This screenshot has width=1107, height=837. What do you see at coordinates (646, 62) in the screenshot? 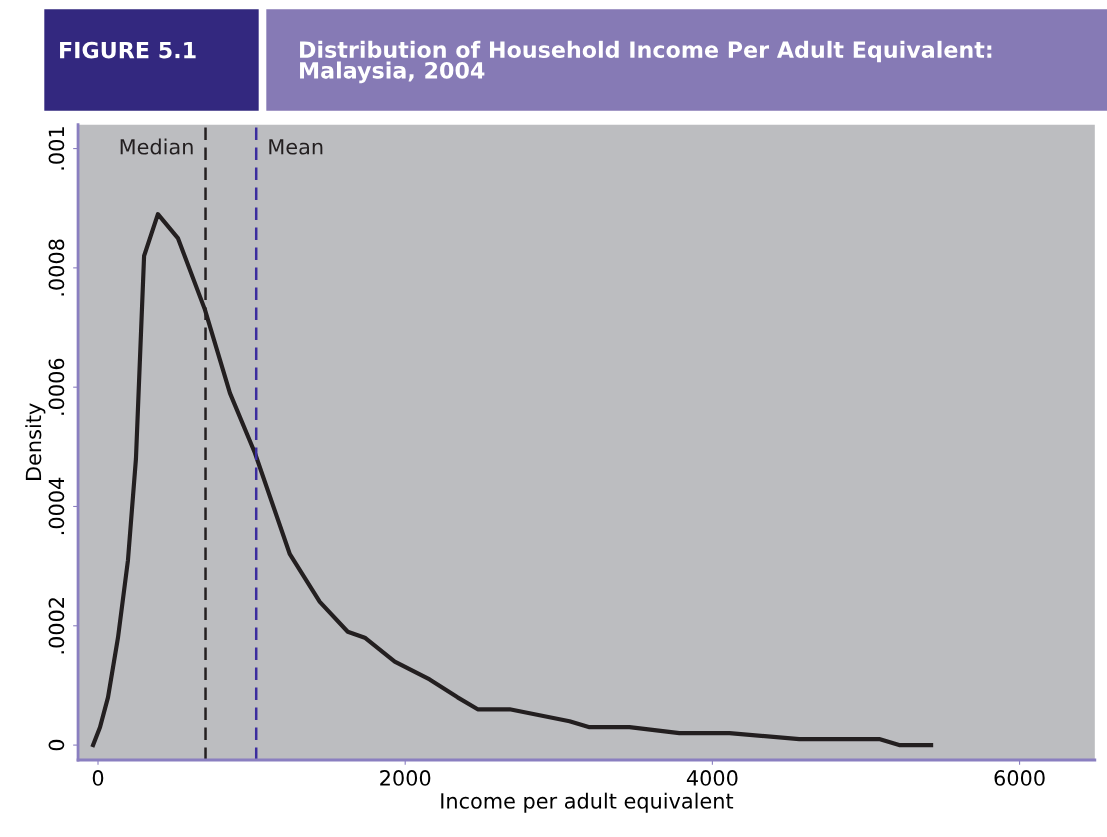
I see `chart-title: Distribution of Household Income Per Adult Equivalent: Malaysia, 2004` at bounding box center [646, 62].